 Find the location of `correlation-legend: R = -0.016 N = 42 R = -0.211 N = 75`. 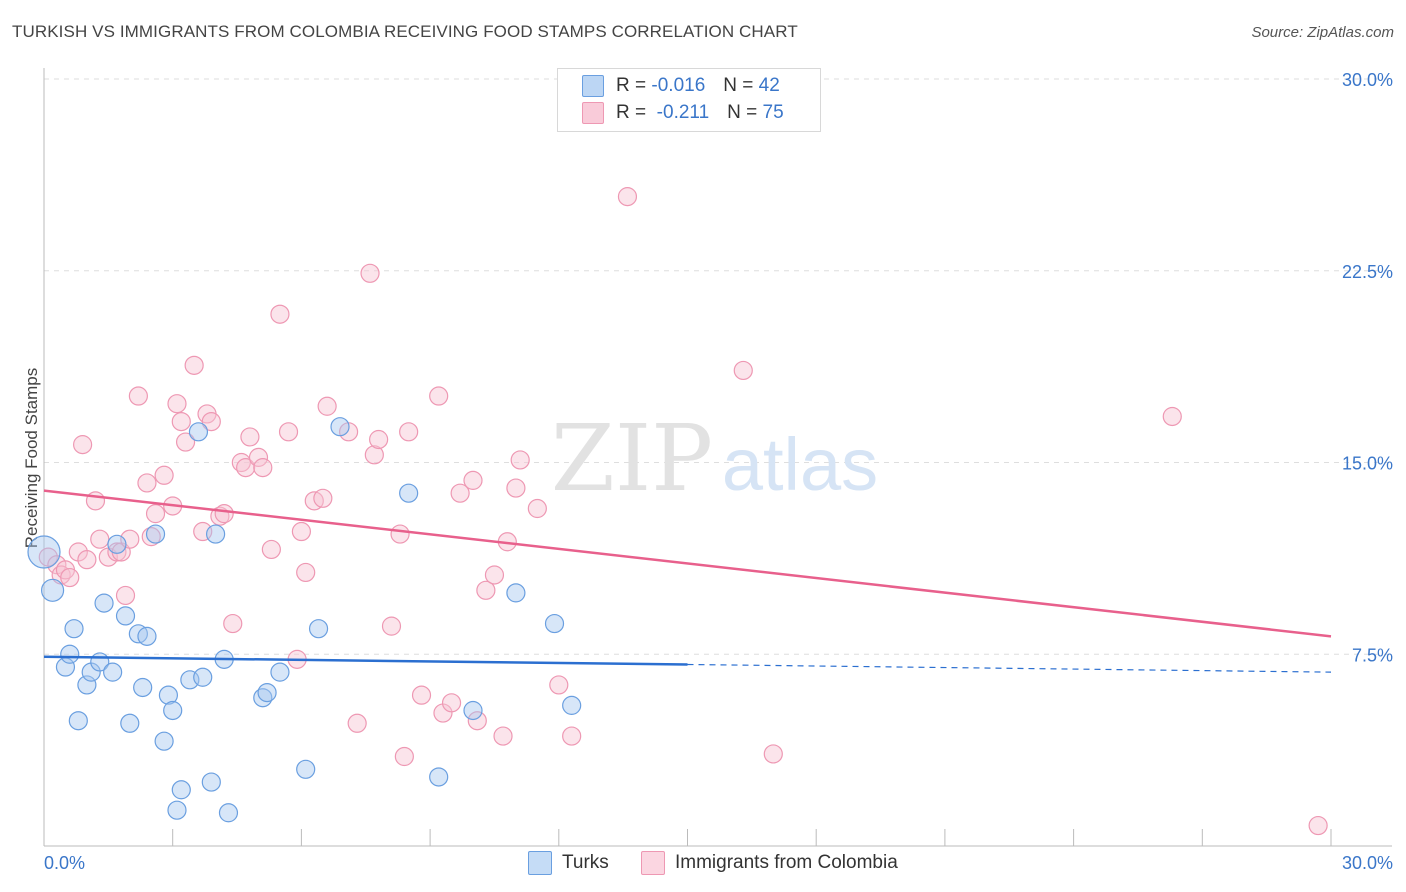

correlation-legend: R = -0.016 N = 42 R = -0.211 N = 75 is located at coordinates (689, 100).